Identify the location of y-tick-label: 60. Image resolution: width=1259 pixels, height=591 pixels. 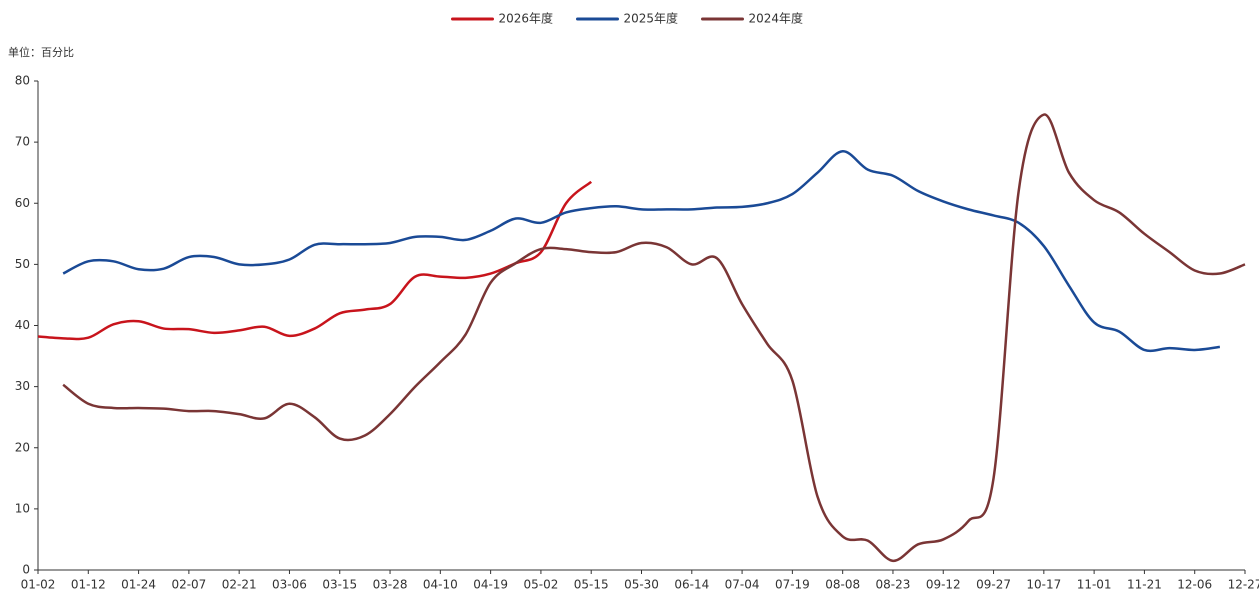
(22, 203).